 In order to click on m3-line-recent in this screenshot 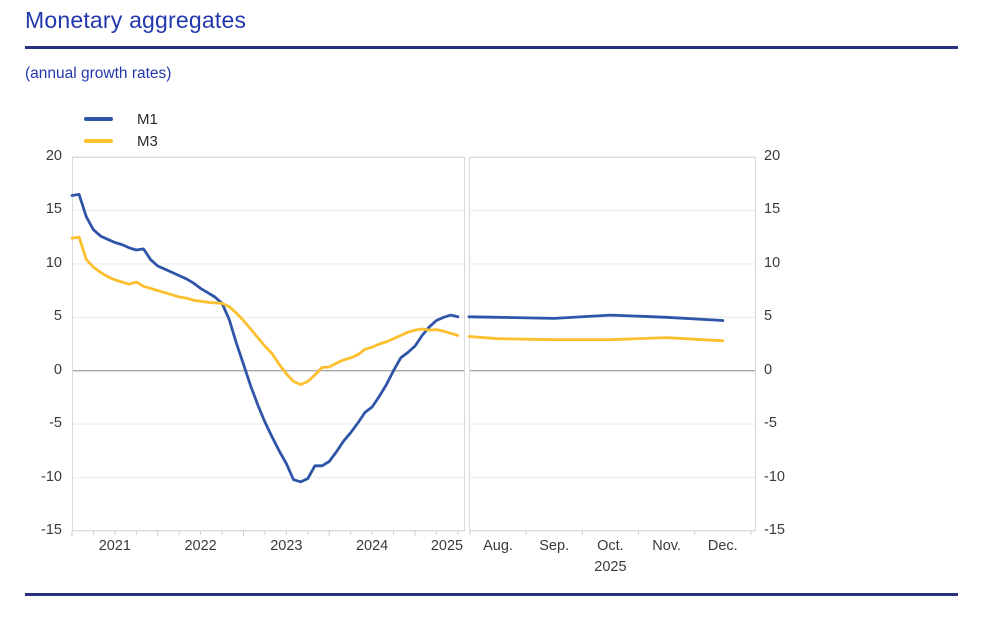, I will do `click(596, 339)`.